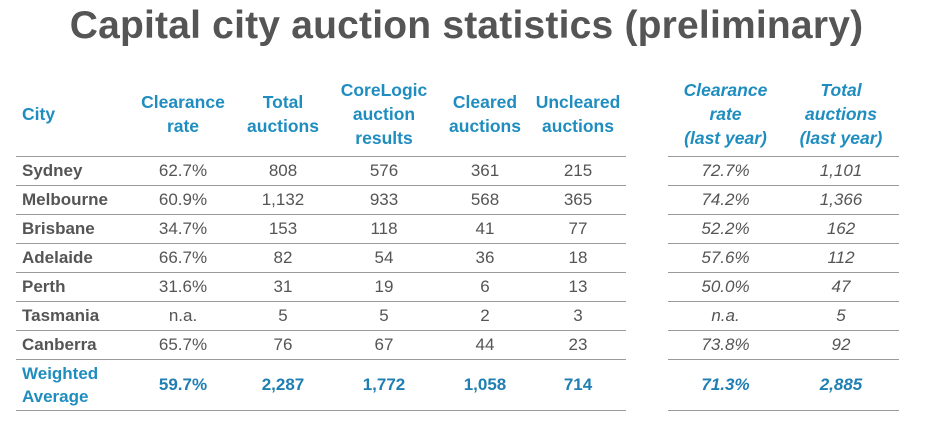 This screenshot has width=933, height=434. I want to click on corelogic-results-cell: 933, so click(384, 200).